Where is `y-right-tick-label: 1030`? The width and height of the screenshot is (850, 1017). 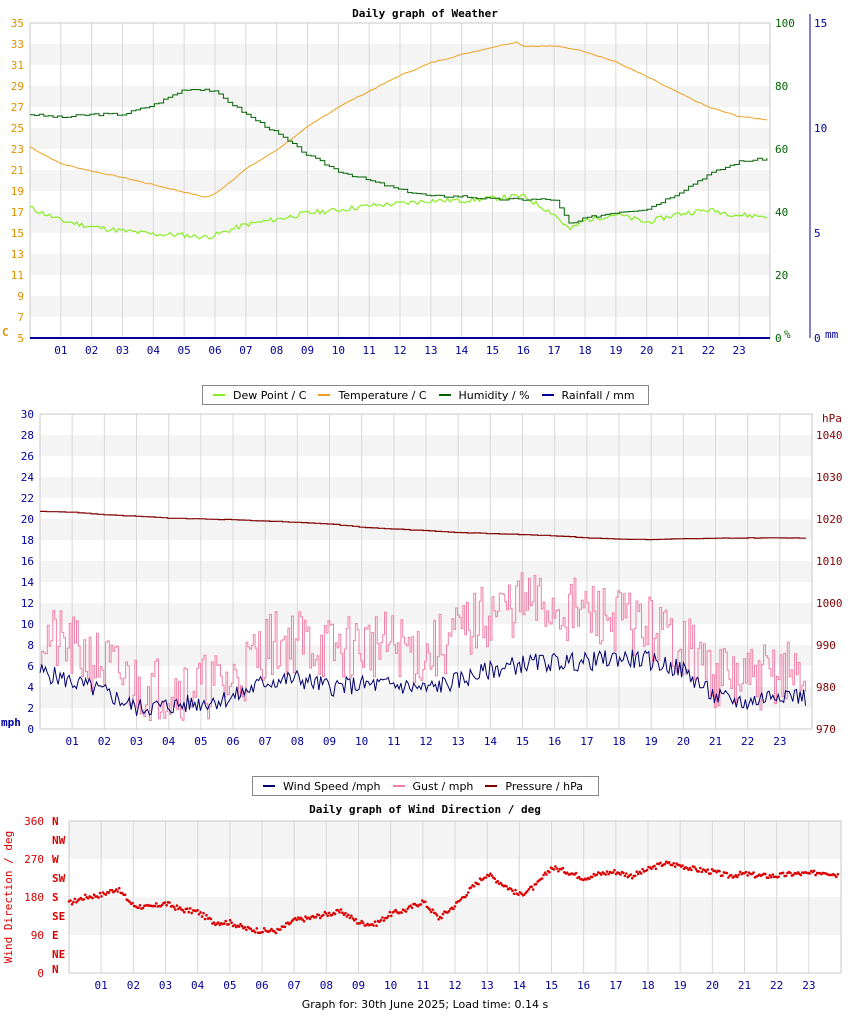 y-right-tick-label: 1030 is located at coordinates (829, 477).